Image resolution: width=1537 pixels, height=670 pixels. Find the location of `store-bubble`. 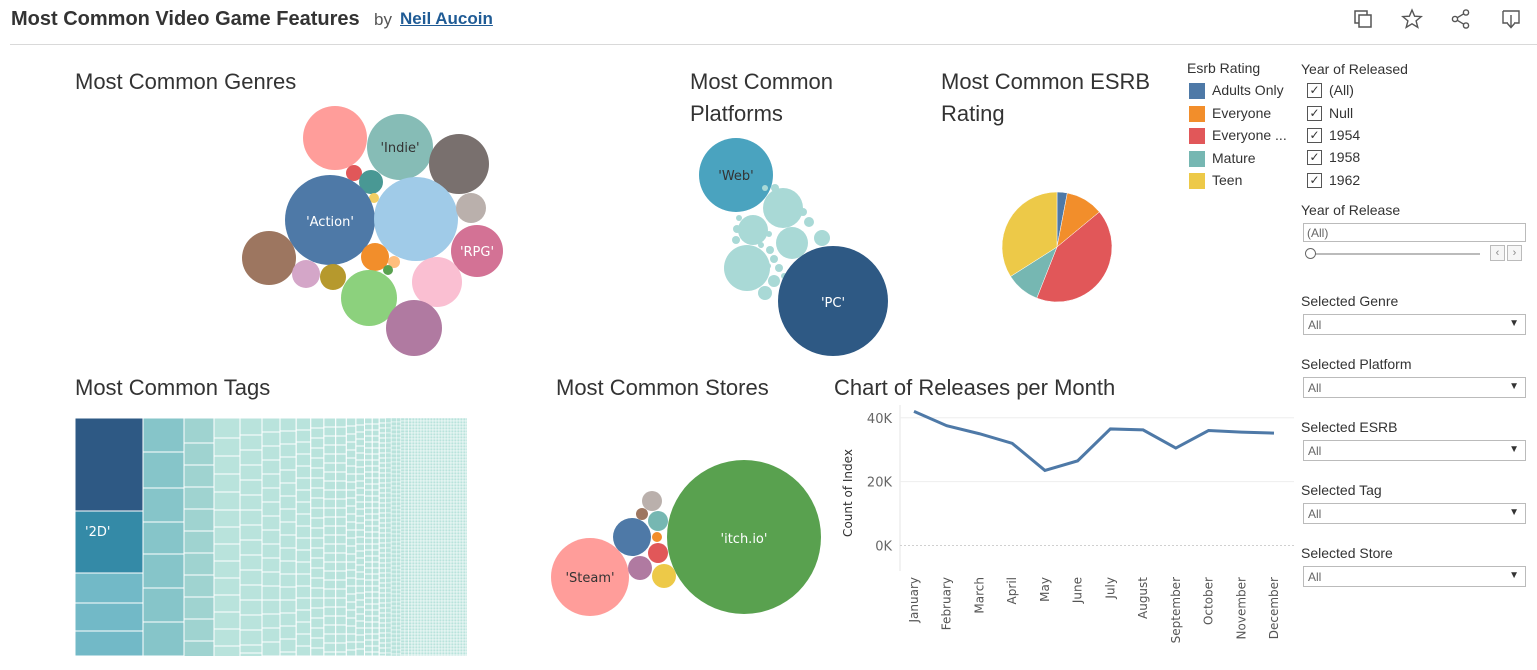

store-bubble is located at coordinates (632, 537).